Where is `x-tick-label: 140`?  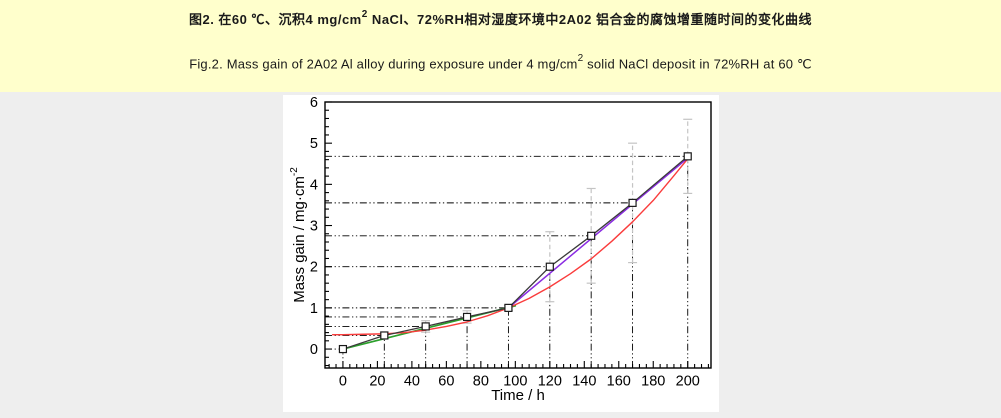
x-tick-label: 140 is located at coordinates (584, 382).